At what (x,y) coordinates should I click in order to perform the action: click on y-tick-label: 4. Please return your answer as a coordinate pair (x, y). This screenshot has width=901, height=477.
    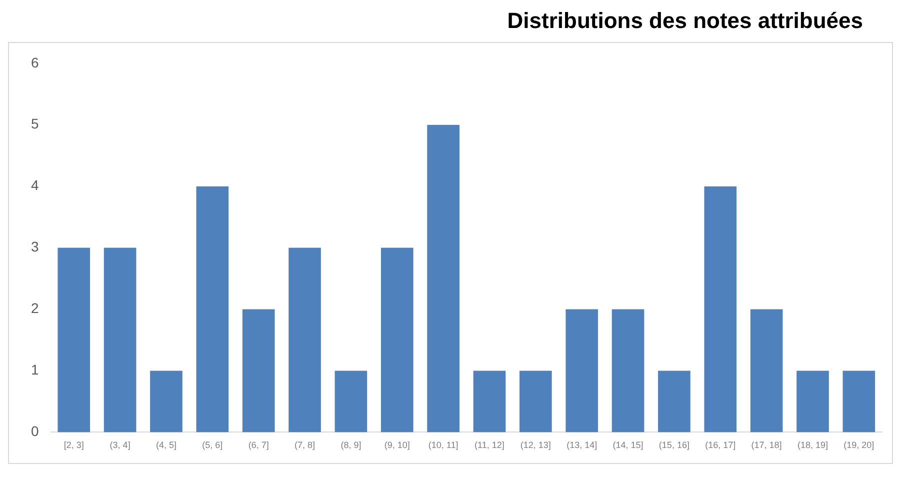
    Looking at the image, I should click on (34, 185).